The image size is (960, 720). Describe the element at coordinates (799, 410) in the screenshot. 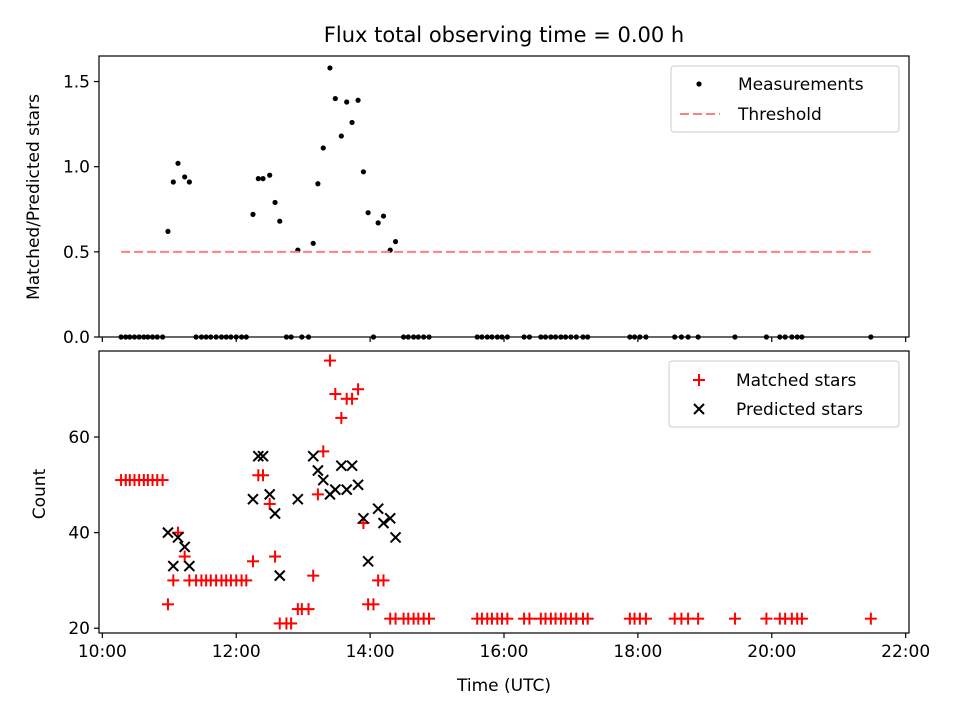

I see `legend-predicted-label: Predicted stars` at that location.